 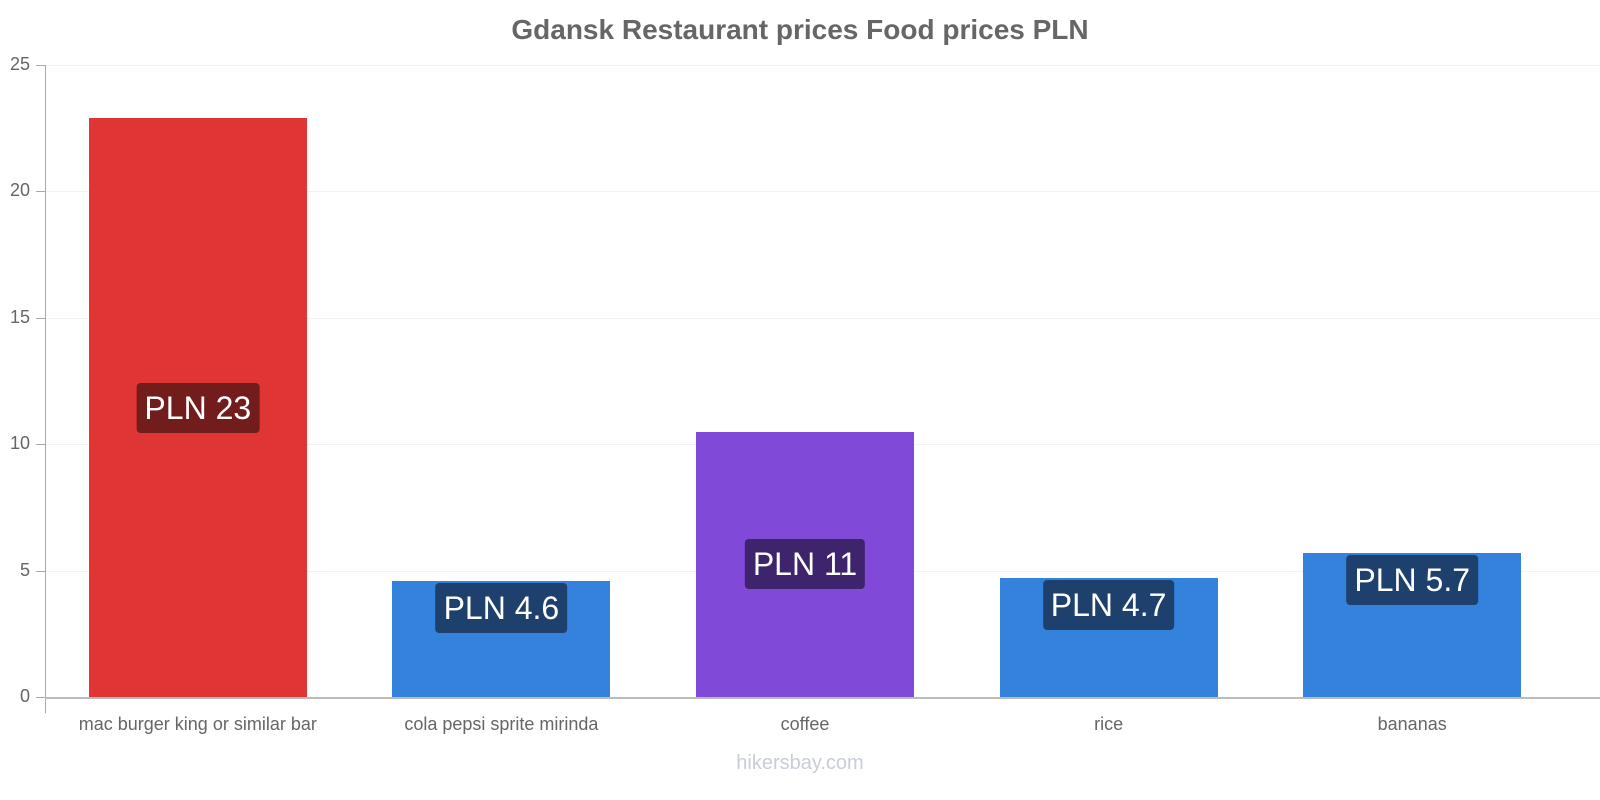 I want to click on bar-value-label: PLN 11, so click(x=805, y=564).